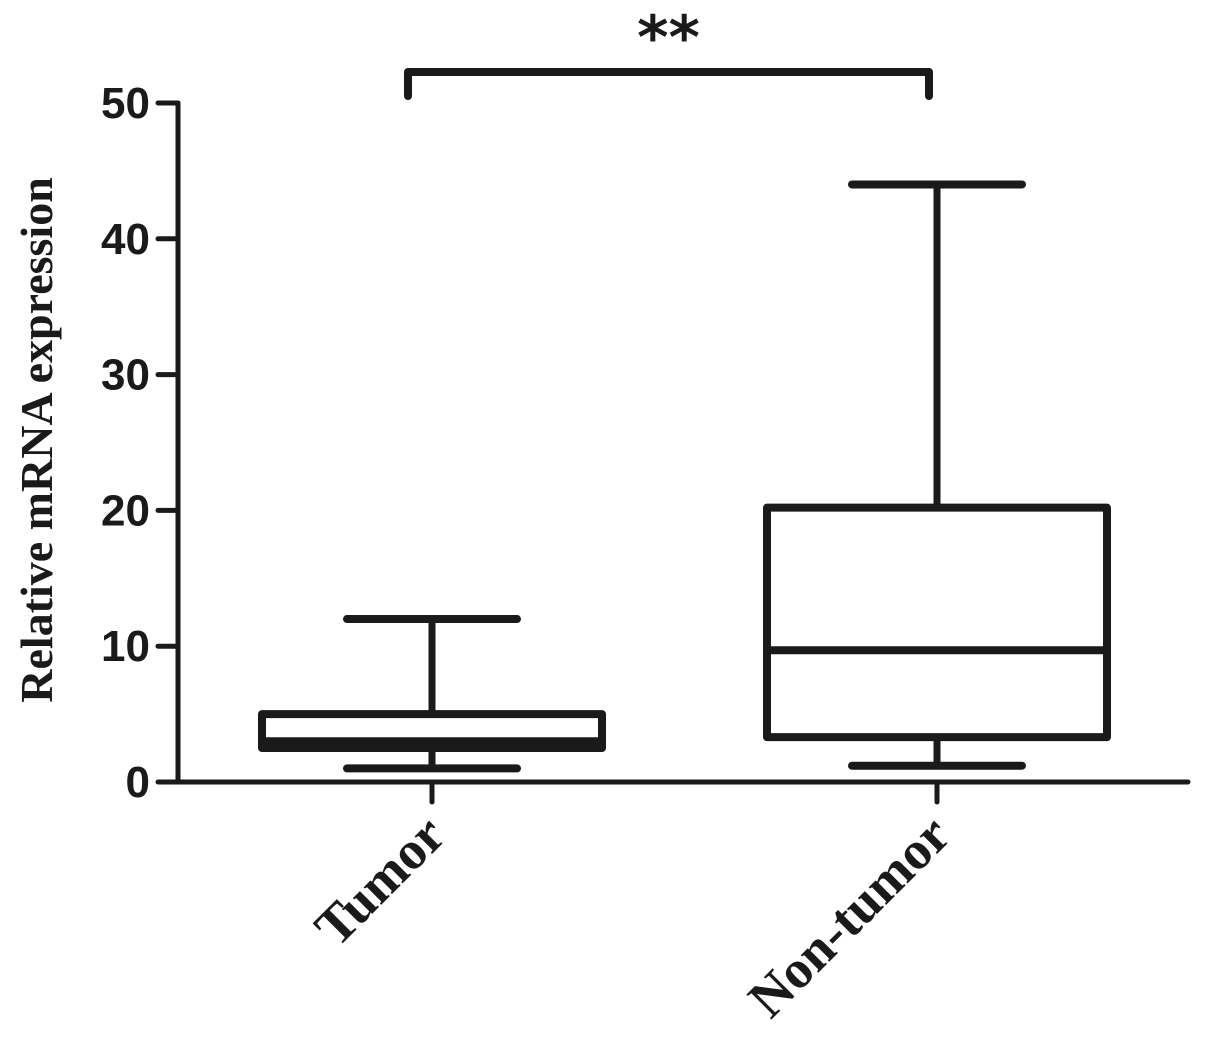 The height and width of the screenshot is (1056, 1205). I want to click on y-tick-label-0: 0, so click(138, 782).